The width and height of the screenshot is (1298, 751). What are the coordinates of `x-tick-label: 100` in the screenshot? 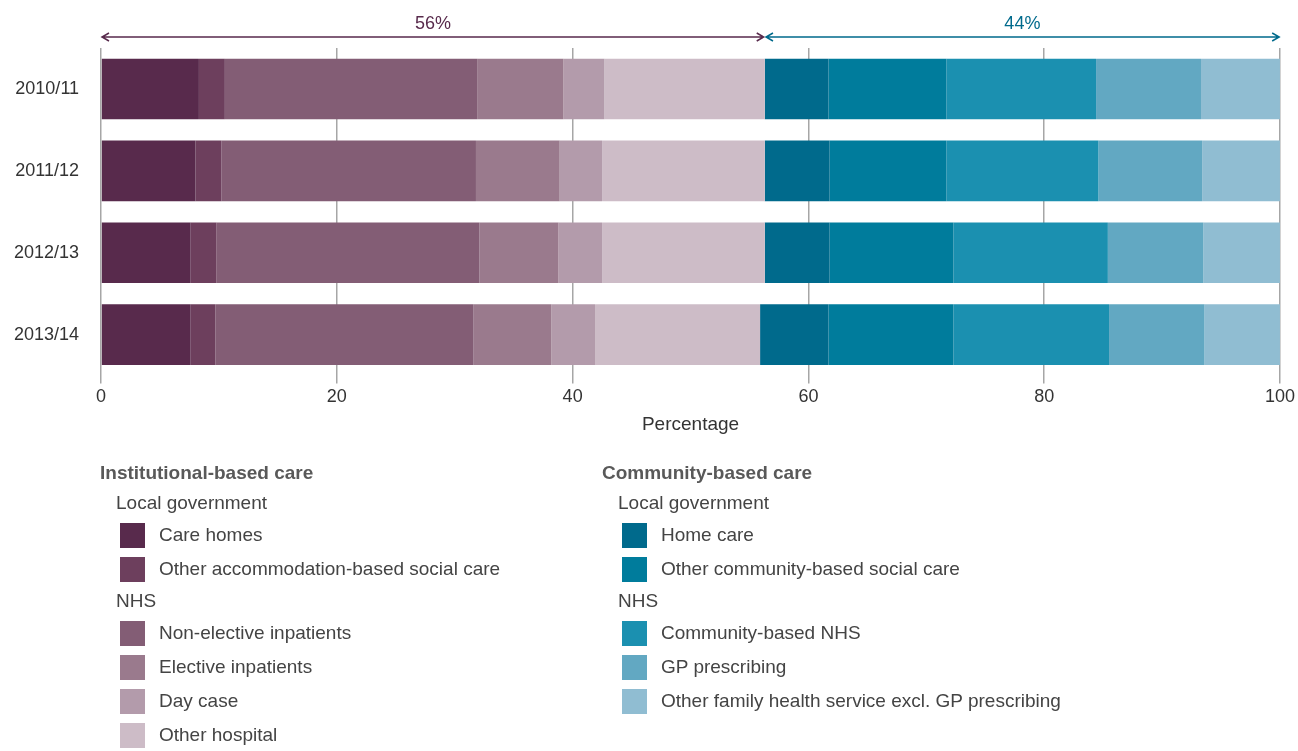 It's located at (1280, 396).